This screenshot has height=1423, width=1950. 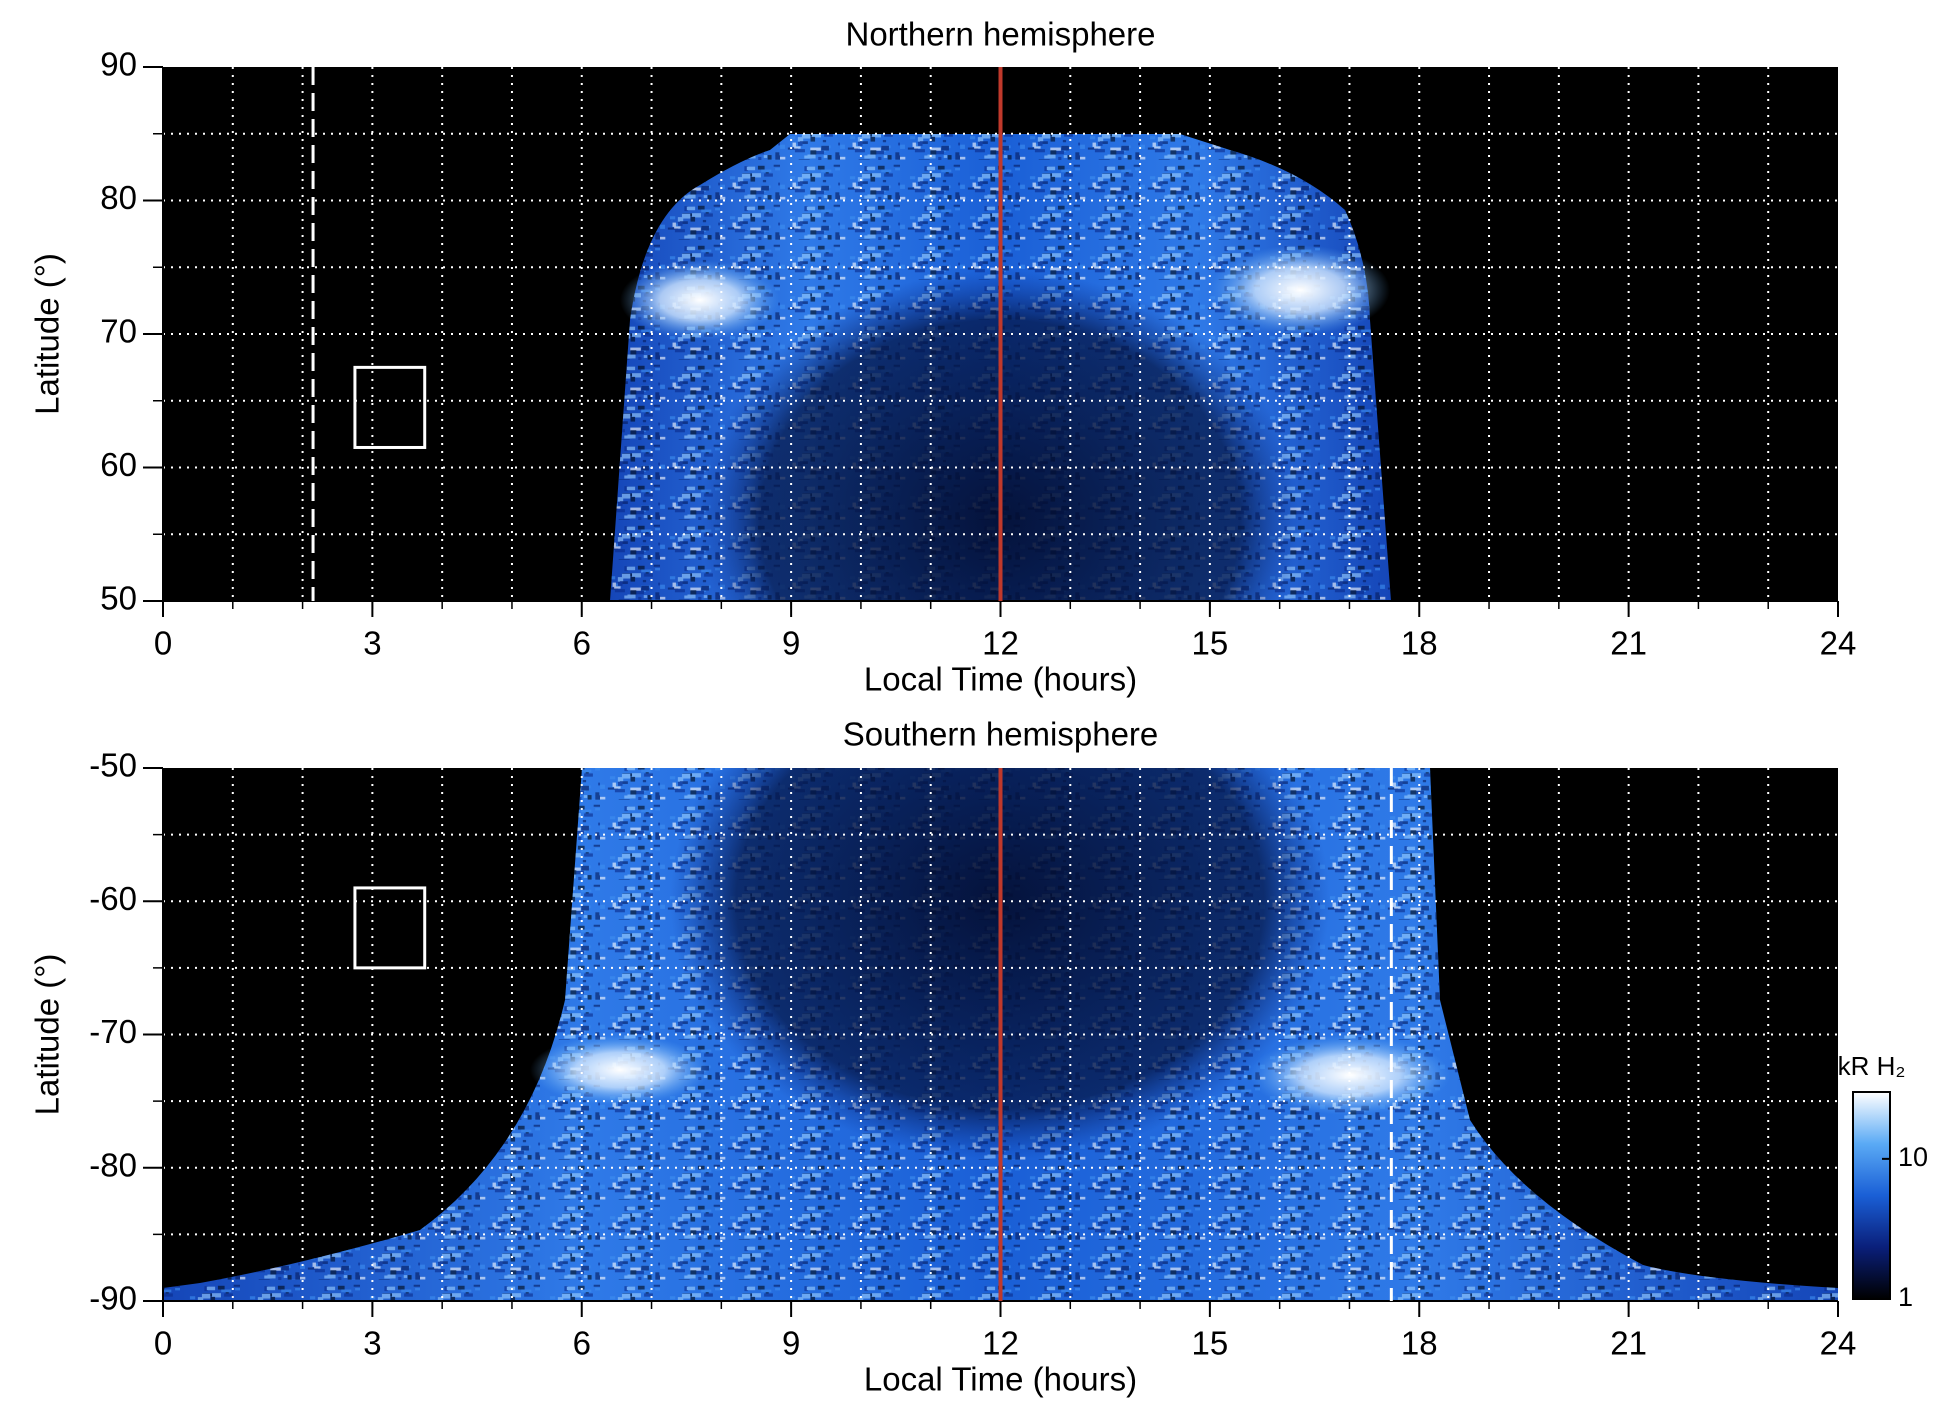 What do you see at coordinates (1913, 1157) in the screenshot?
I see `colorbar-tick-label: 10` at bounding box center [1913, 1157].